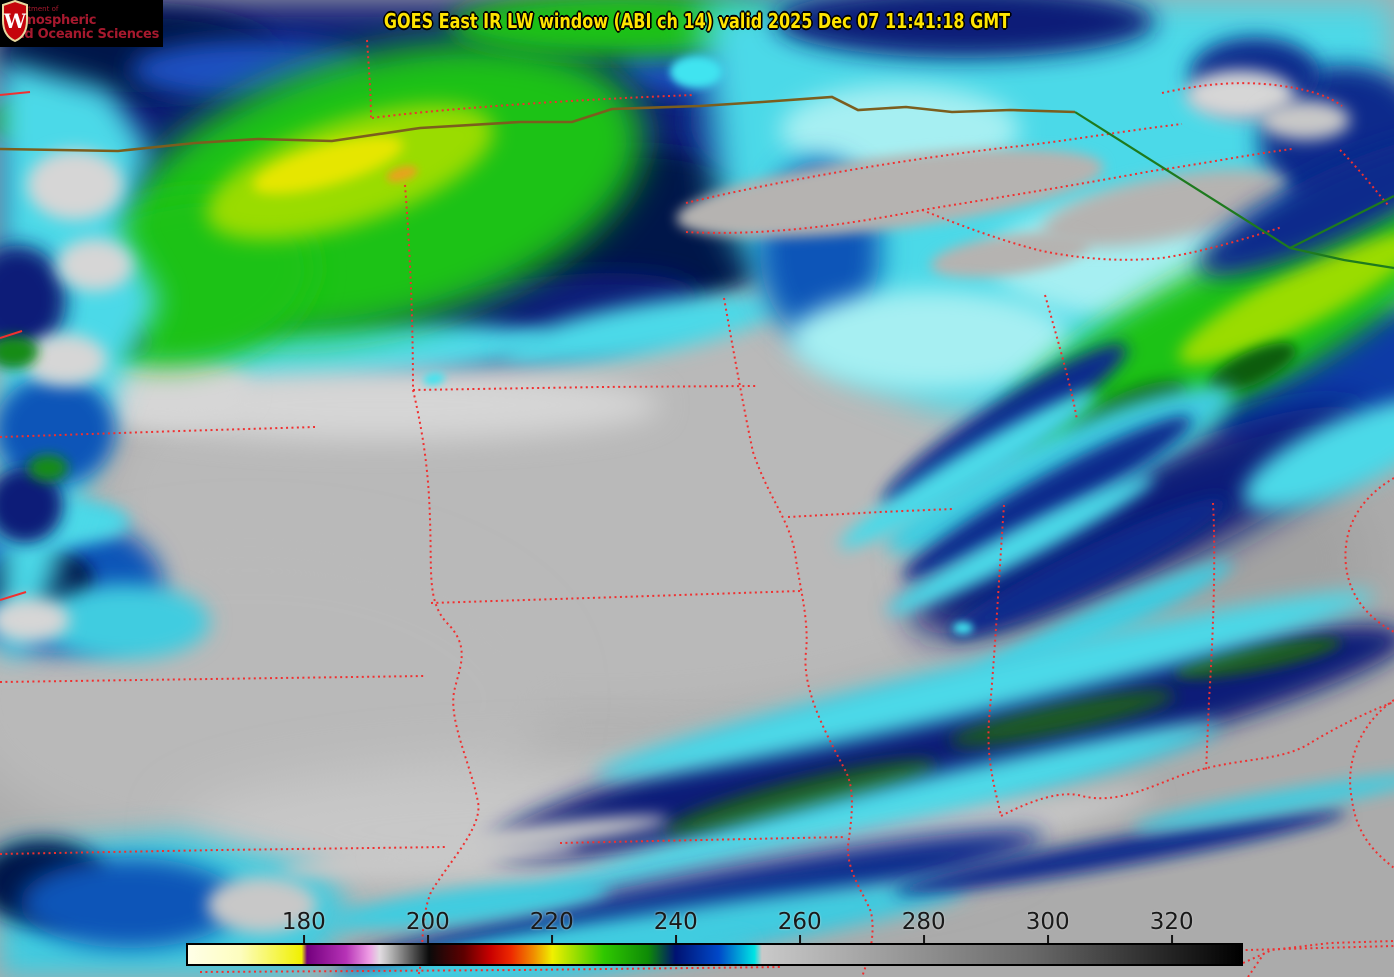 Image resolution: width=1394 pixels, height=977 pixels. What do you see at coordinates (83, 34) in the screenshot?
I see `logo-line-2: and Oceanic Sciences` at bounding box center [83, 34].